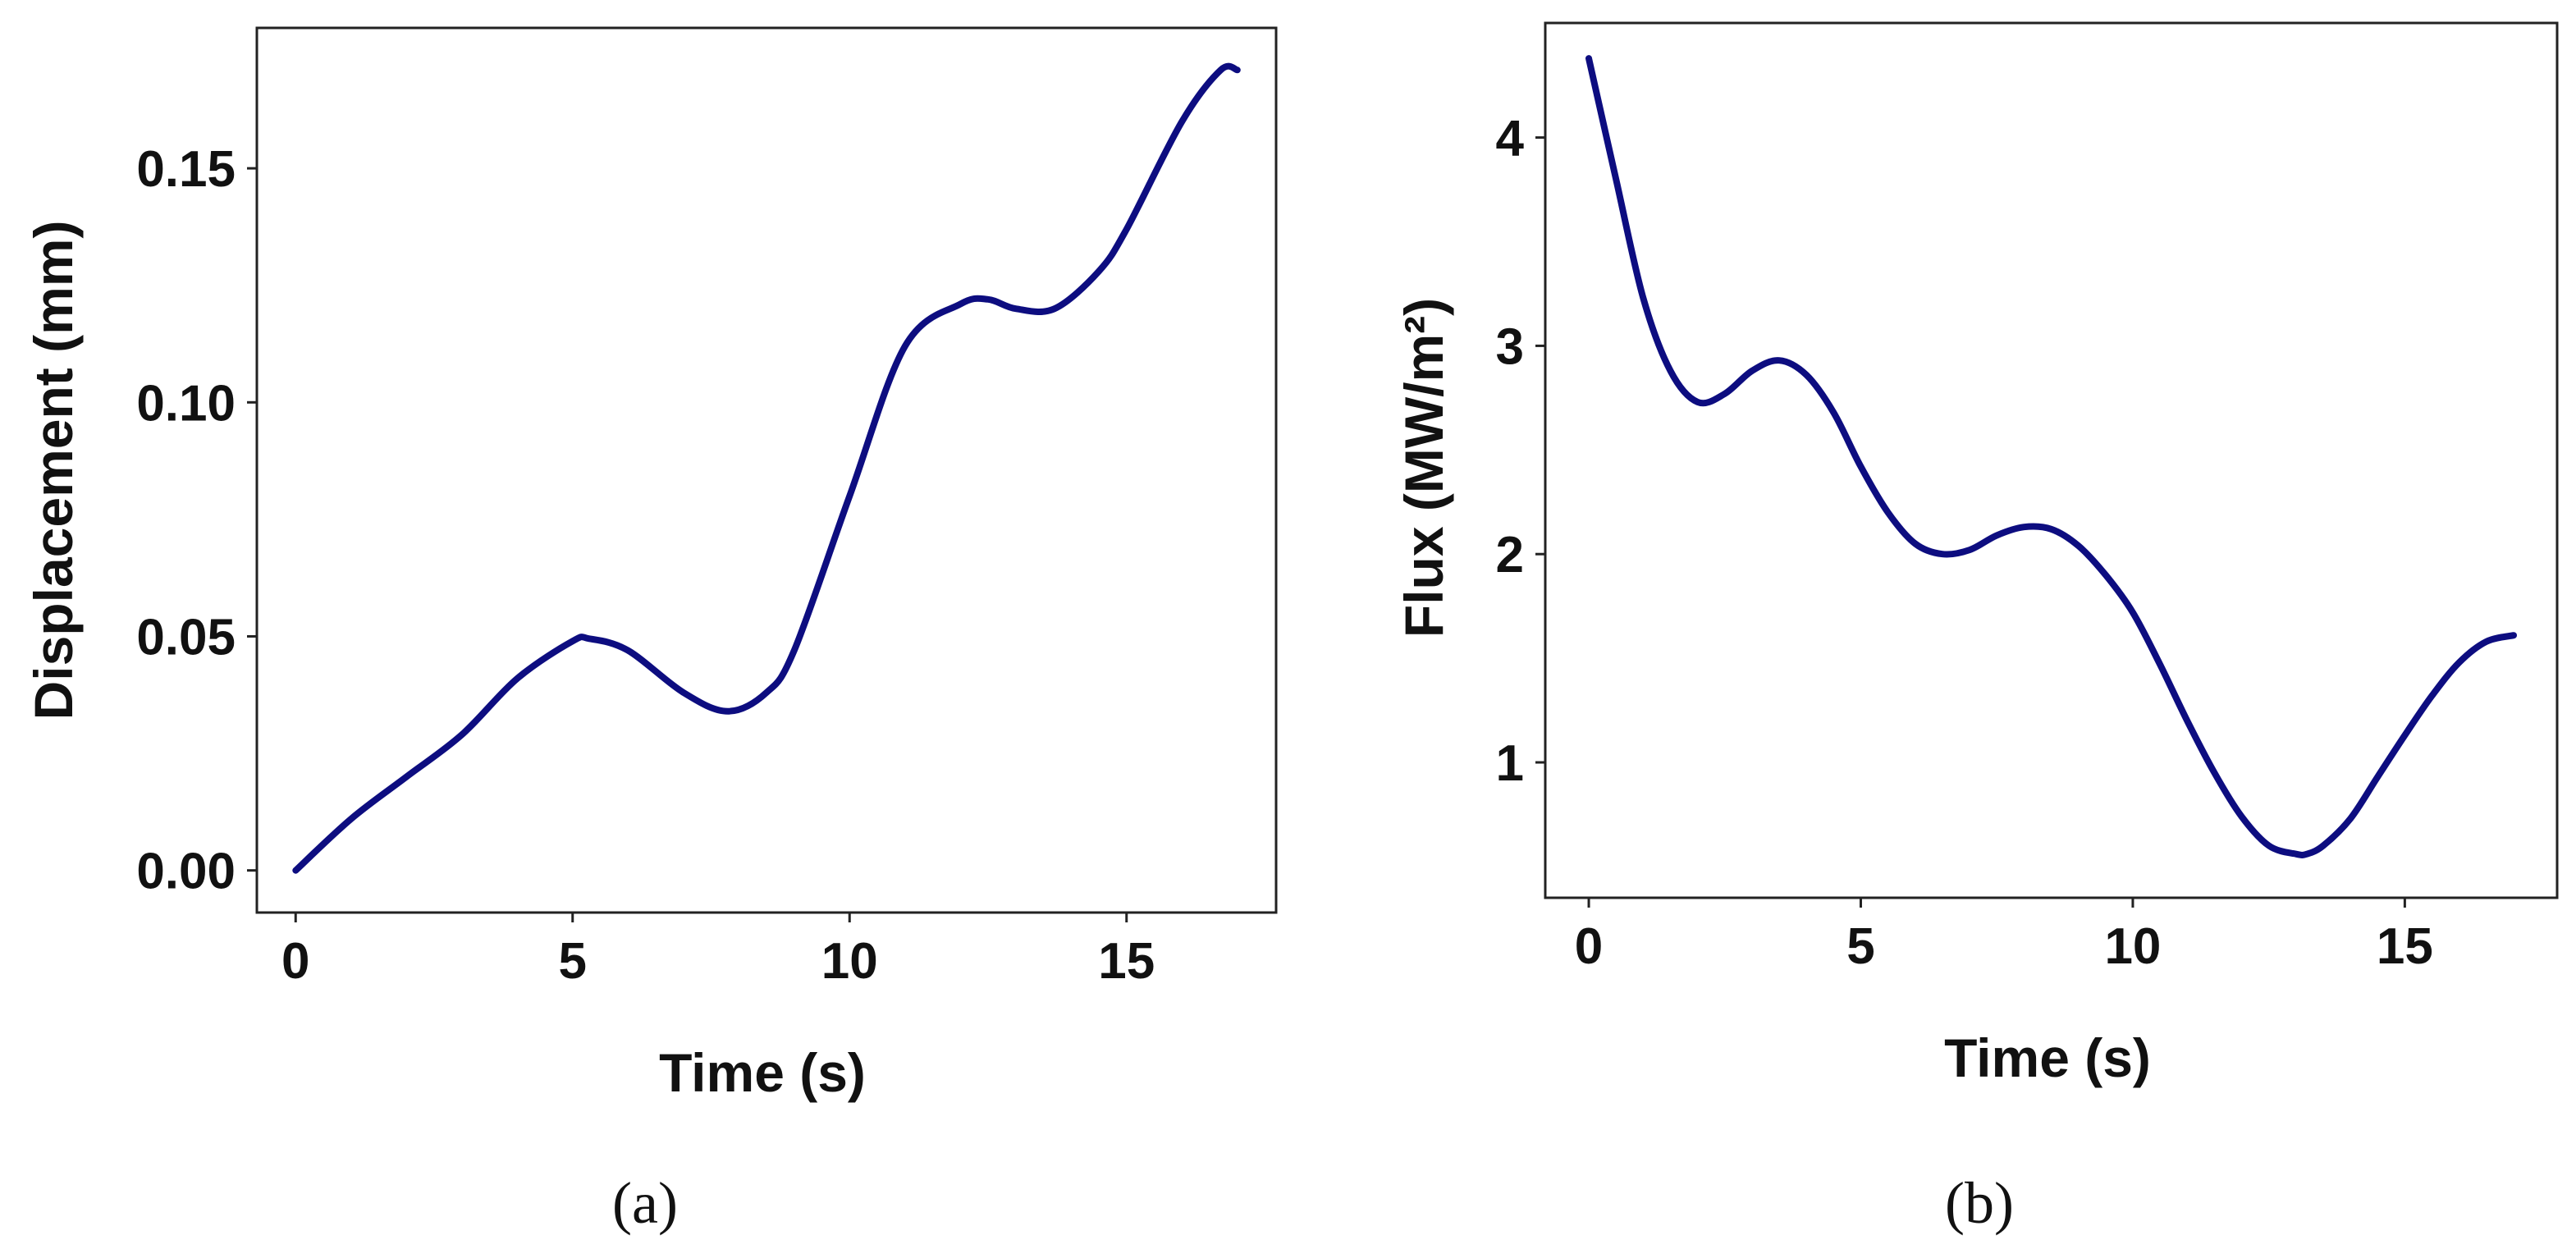 The height and width of the screenshot is (1249, 2576). I want to click on y-tick-label: 1, so click(1510, 763).